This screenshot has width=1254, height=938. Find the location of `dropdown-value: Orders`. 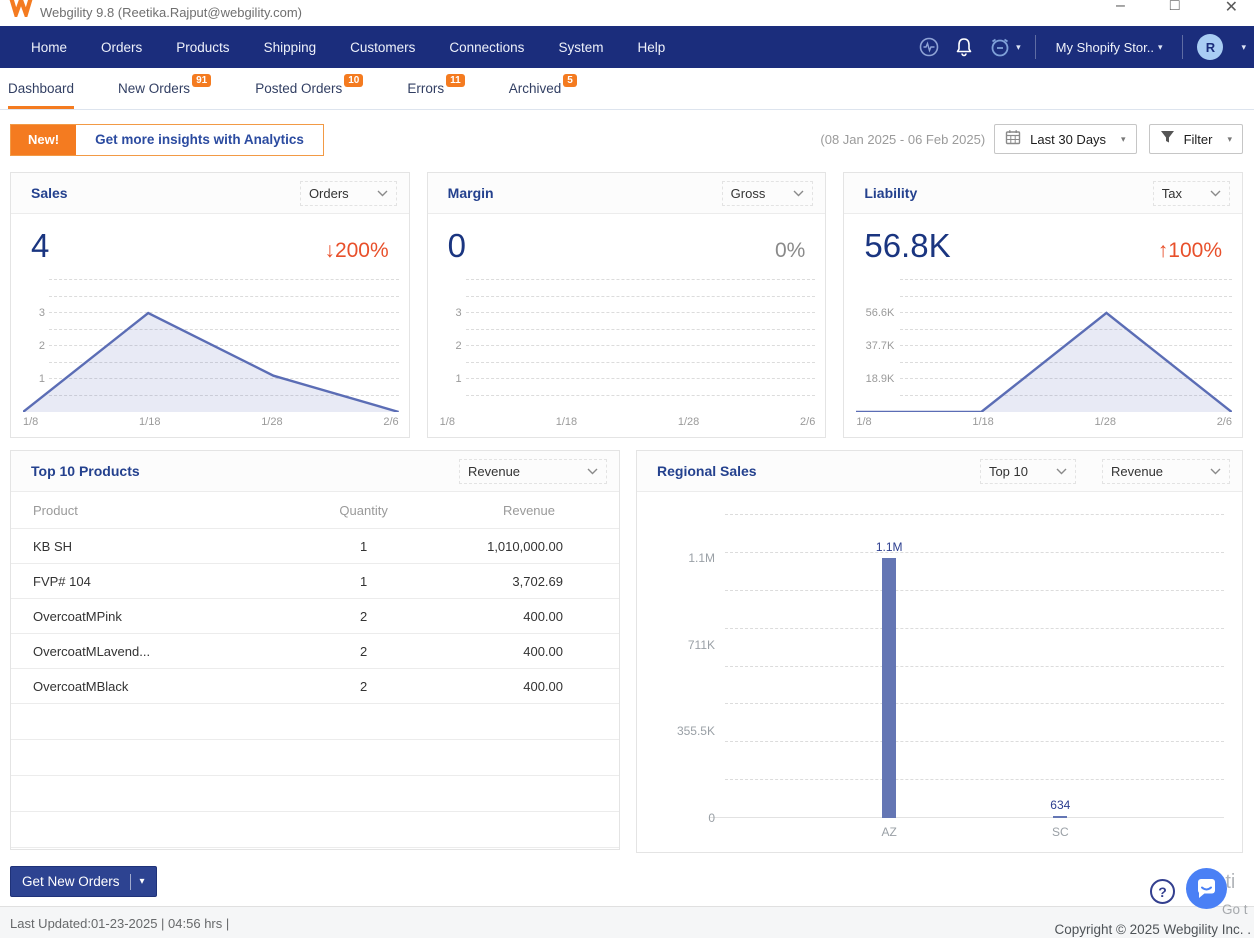

dropdown-value: Orders is located at coordinates (328, 193).